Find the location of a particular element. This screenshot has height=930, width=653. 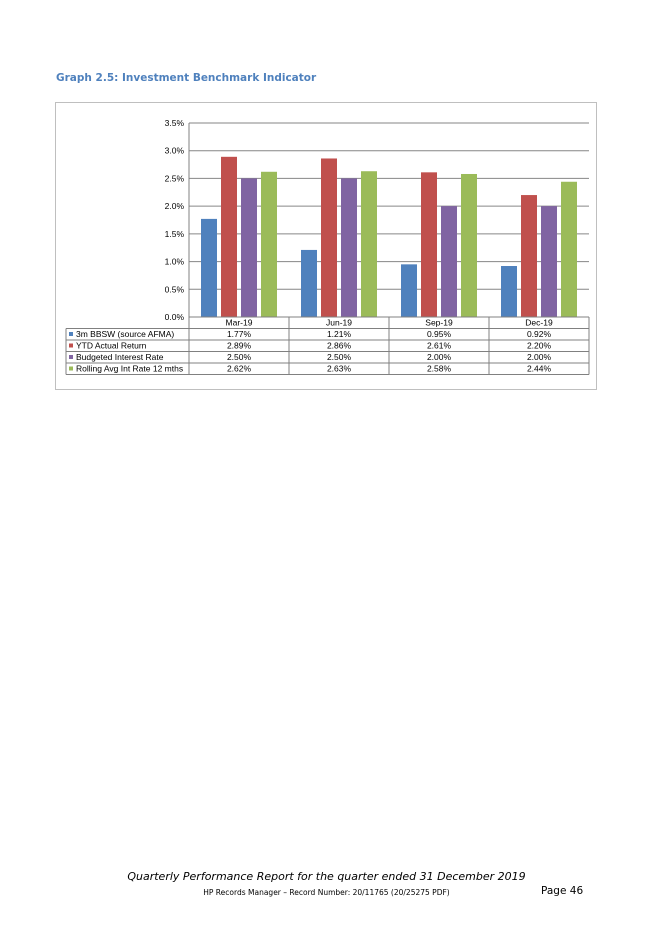

y-tick-label: 0.0% is located at coordinates (175, 317).